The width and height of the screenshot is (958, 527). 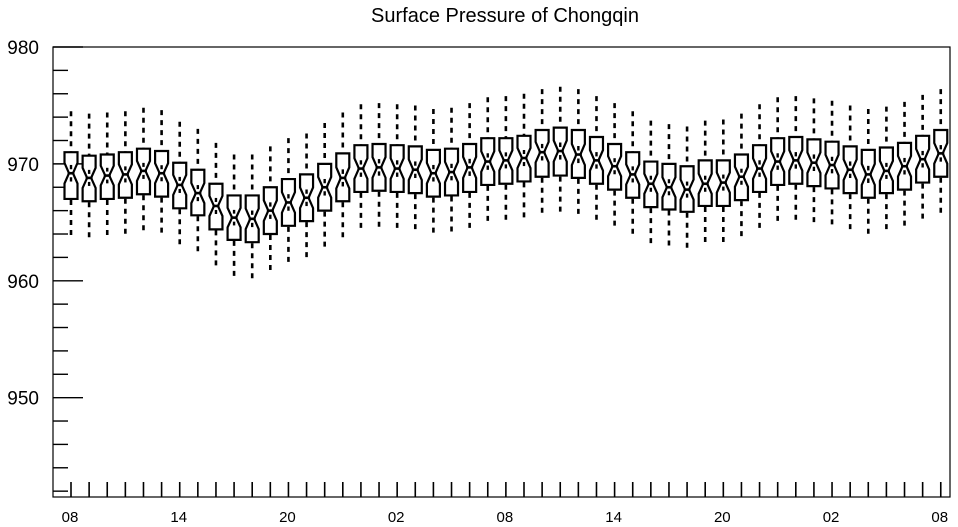 I want to click on box-body, so click(x=71, y=176).